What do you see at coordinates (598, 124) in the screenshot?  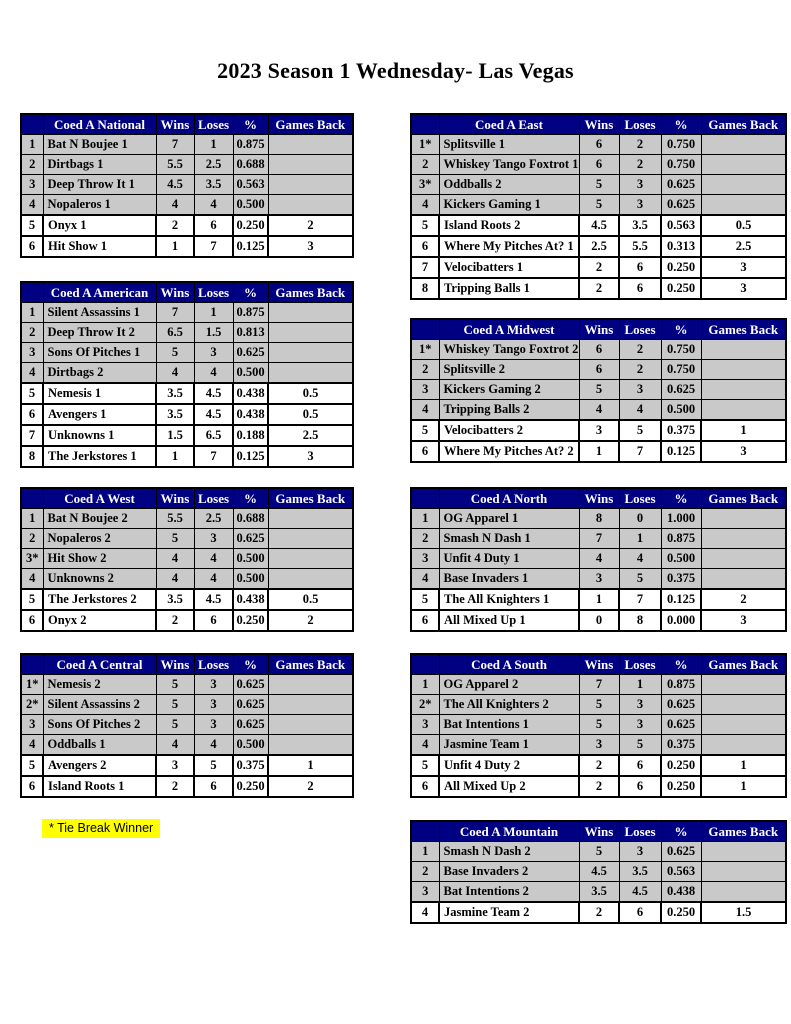 I see `table-header-row: Coed A East Wins Loses % Games Back` at bounding box center [598, 124].